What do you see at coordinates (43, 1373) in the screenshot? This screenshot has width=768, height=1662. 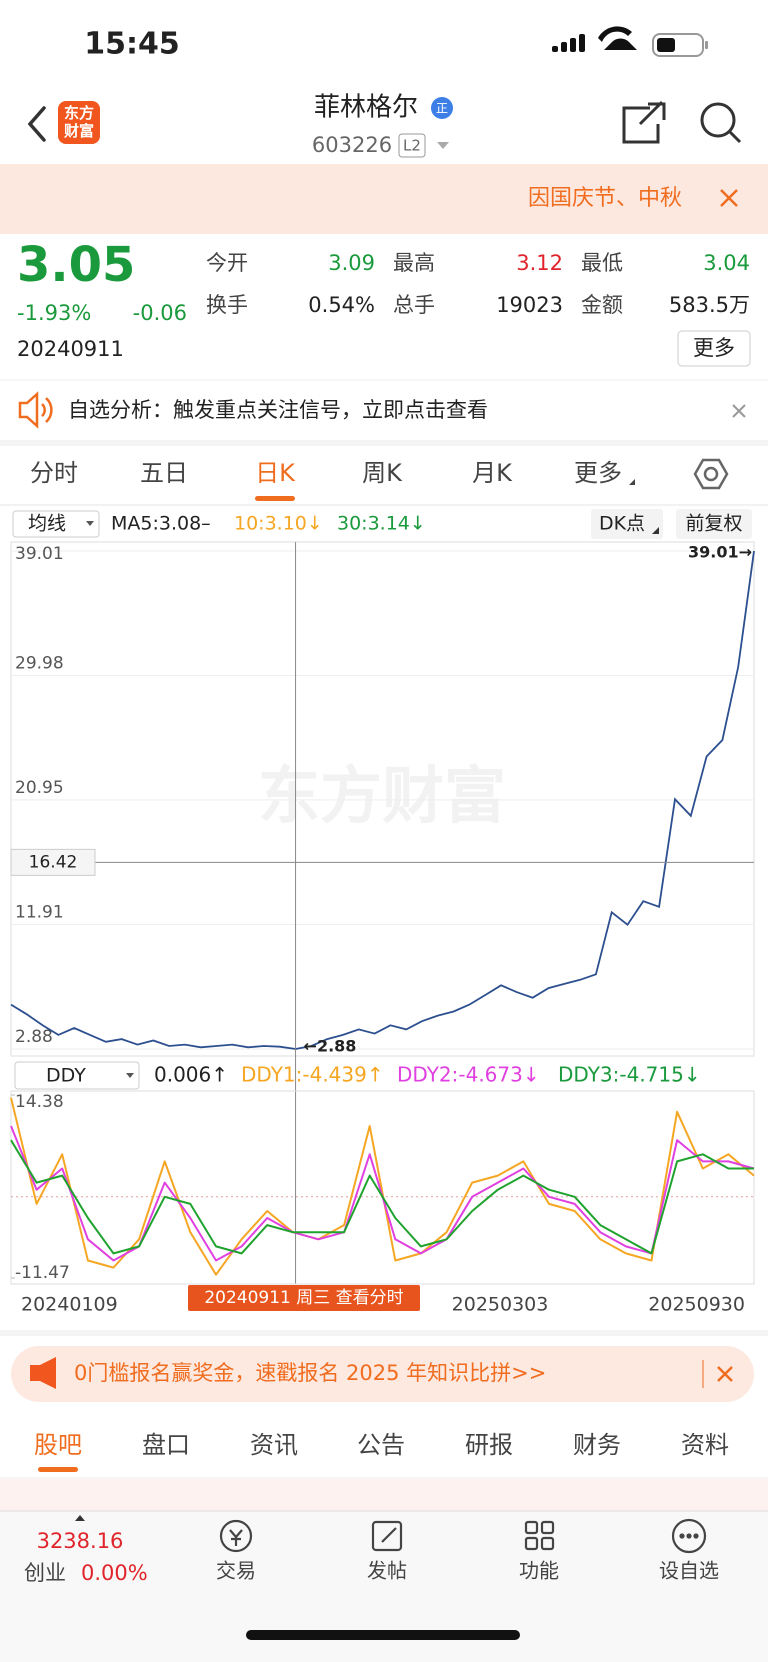 I see `ad-icon` at bounding box center [43, 1373].